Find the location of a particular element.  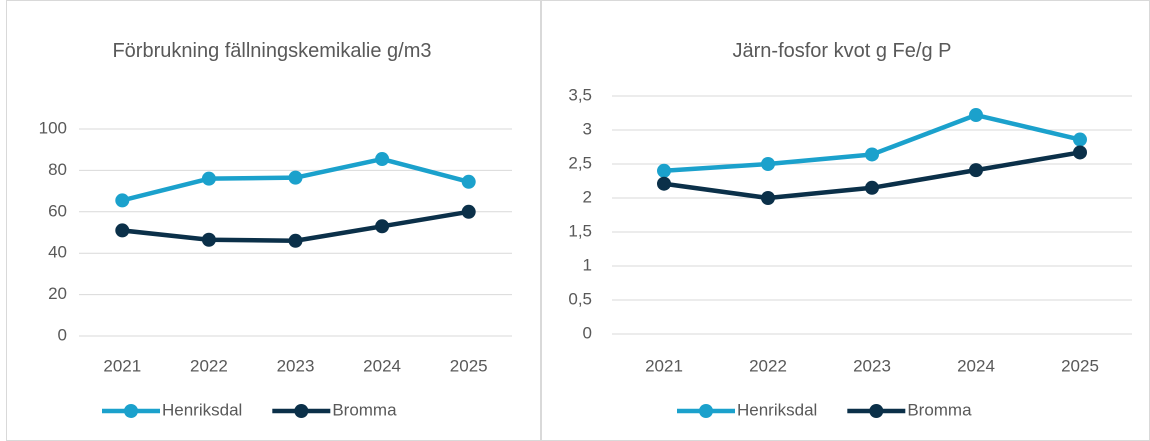

y-tick-label: 1 is located at coordinates (587, 264).